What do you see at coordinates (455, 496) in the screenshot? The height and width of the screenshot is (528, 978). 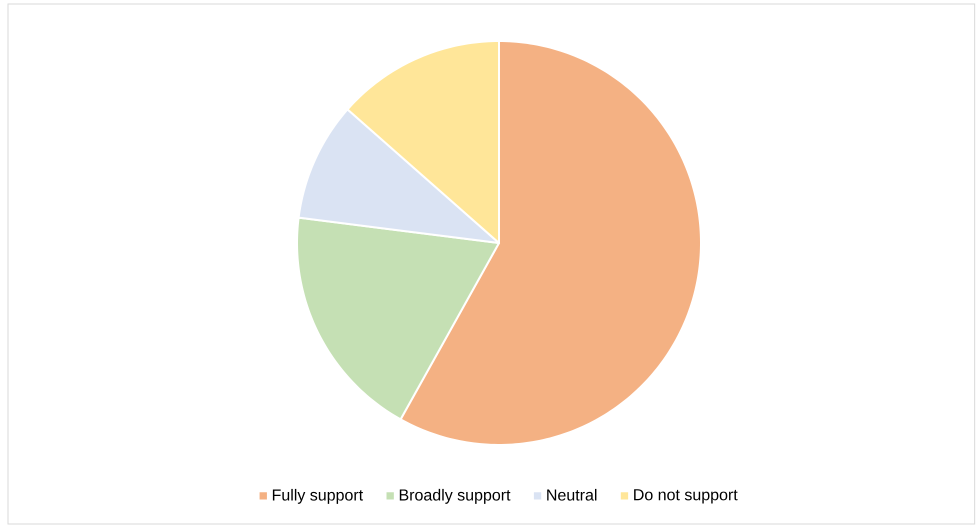 I see `legend-label: Broadly support` at bounding box center [455, 496].